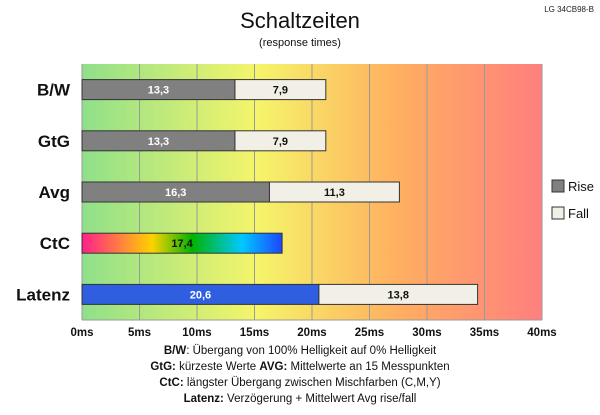 This screenshot has height=415, width=600. What do you see at coordinates (54, 90) in the screenshot?
I see `category-label: B/W` at bounding box center [54, 90].